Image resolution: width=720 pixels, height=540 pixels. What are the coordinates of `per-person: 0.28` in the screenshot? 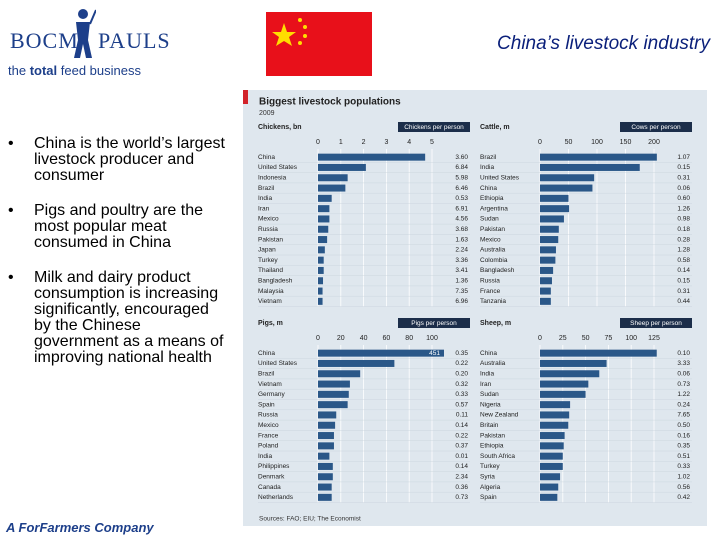 It's located at (683, 239).